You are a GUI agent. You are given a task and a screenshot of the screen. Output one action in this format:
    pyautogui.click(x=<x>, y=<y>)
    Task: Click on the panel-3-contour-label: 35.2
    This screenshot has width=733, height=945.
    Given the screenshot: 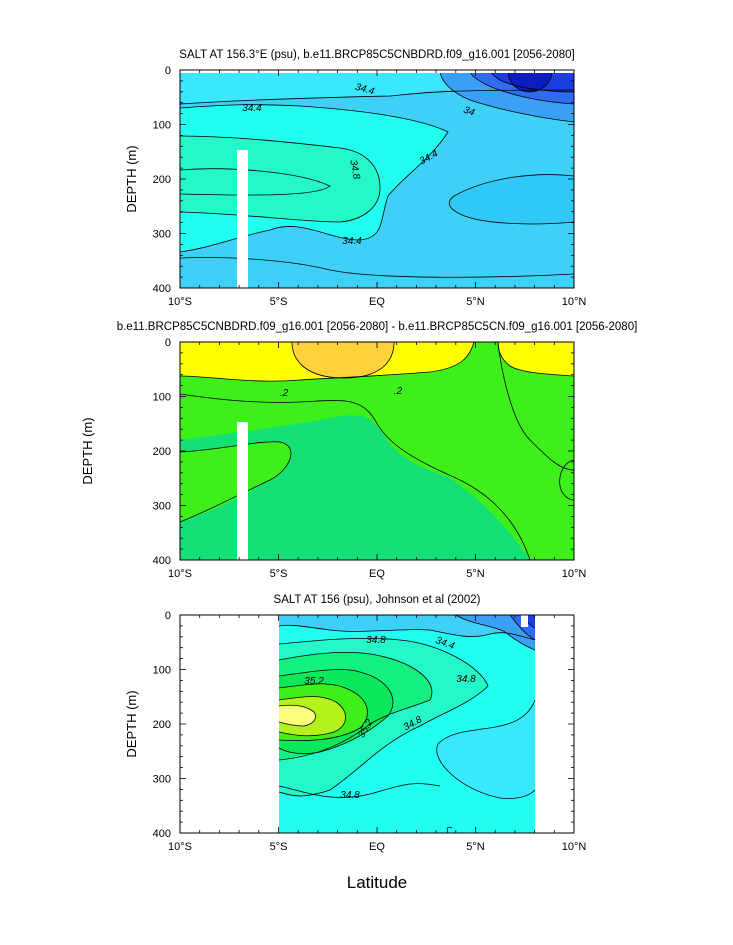 What is the action you would take?
    pyautogui.click(x=314, y=681)
    